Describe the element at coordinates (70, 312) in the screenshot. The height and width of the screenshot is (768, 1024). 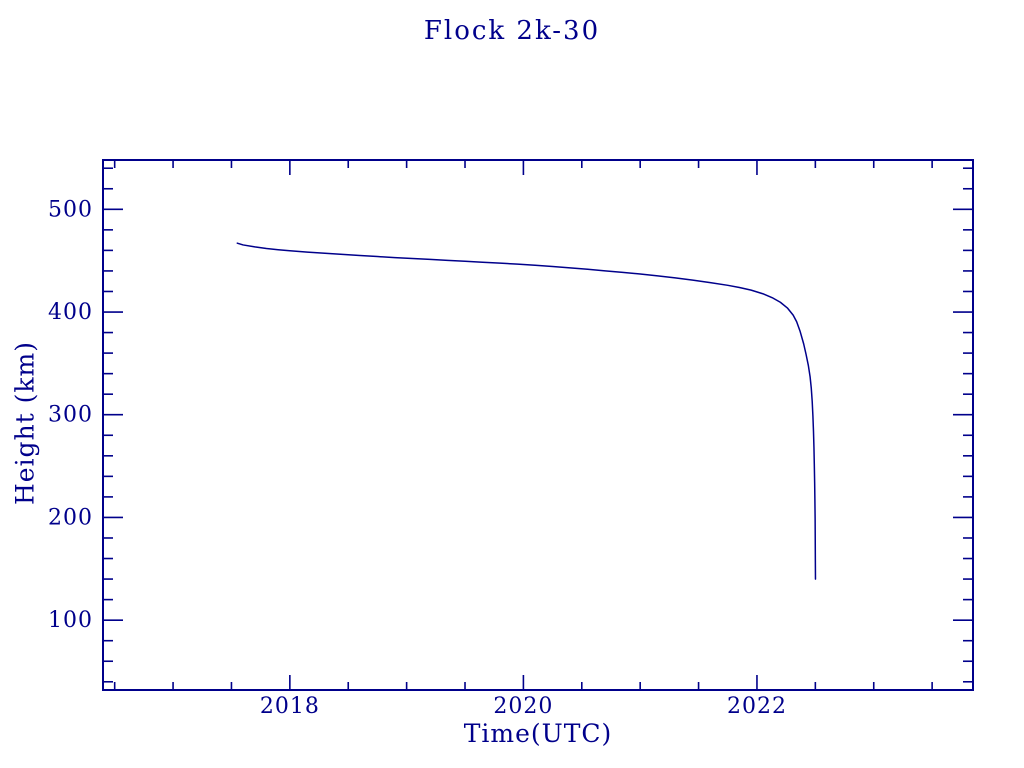
I see `y-tick-label: 400` at that location.